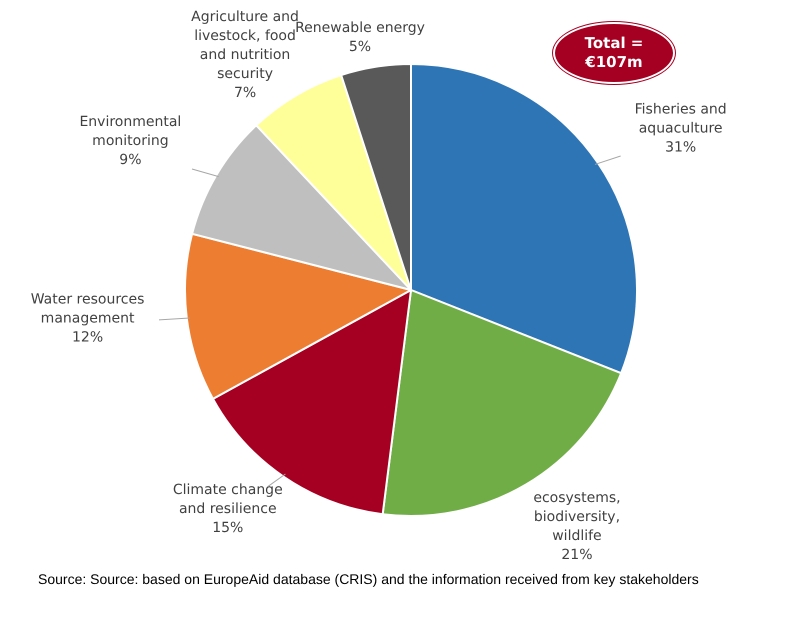 The height and width of the screenshot is (631, 801). Describe the element at coordinates (614, 53) in the screenshot. I see `text: Total = €107m` at that location.